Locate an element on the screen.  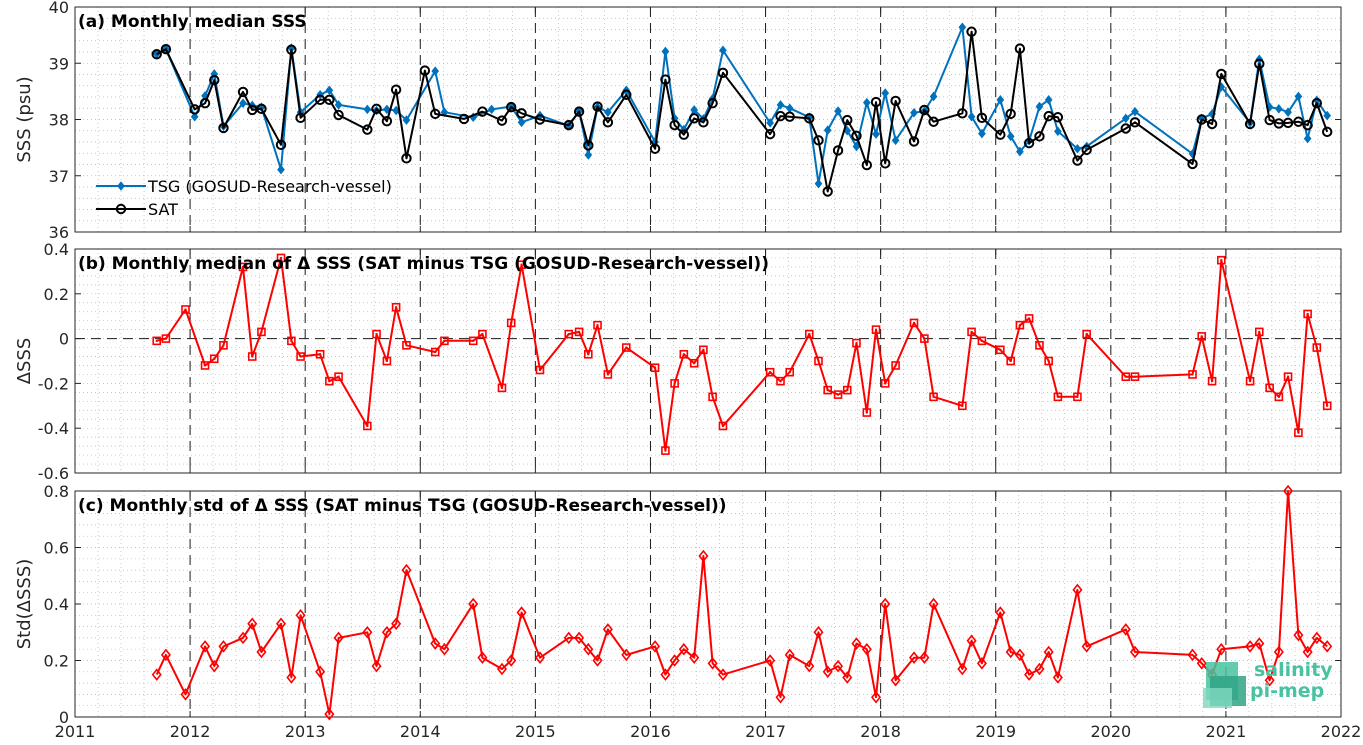
y-tick-label: -0.2 is located at coordinates (53, 383).